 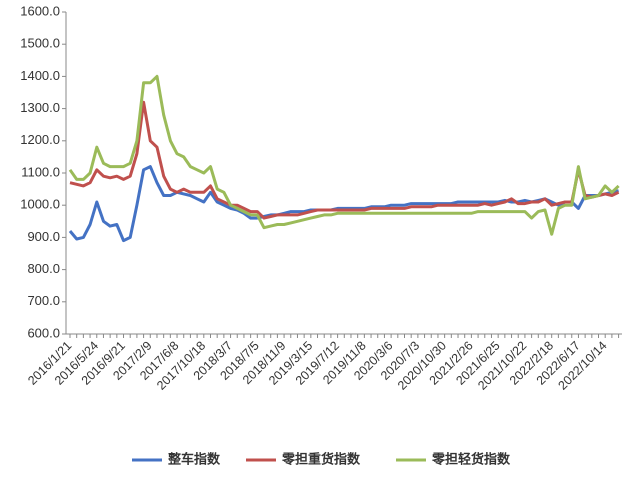 What do you see at coordinates (43, 268) in the screenshot?
I see `y-tick-label: 800.0` at bounding box center [43, 268].